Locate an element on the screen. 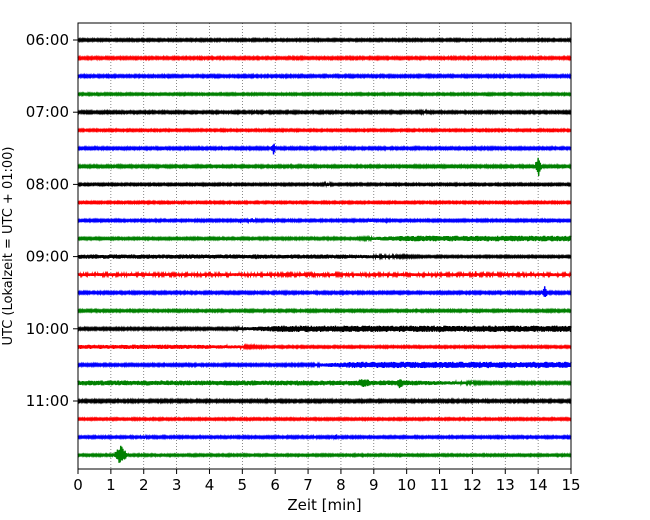  y-axis-ticks: 06:00 07:00 08:00 09:00 10:00 11:00 is located at coordinates (52, 220).